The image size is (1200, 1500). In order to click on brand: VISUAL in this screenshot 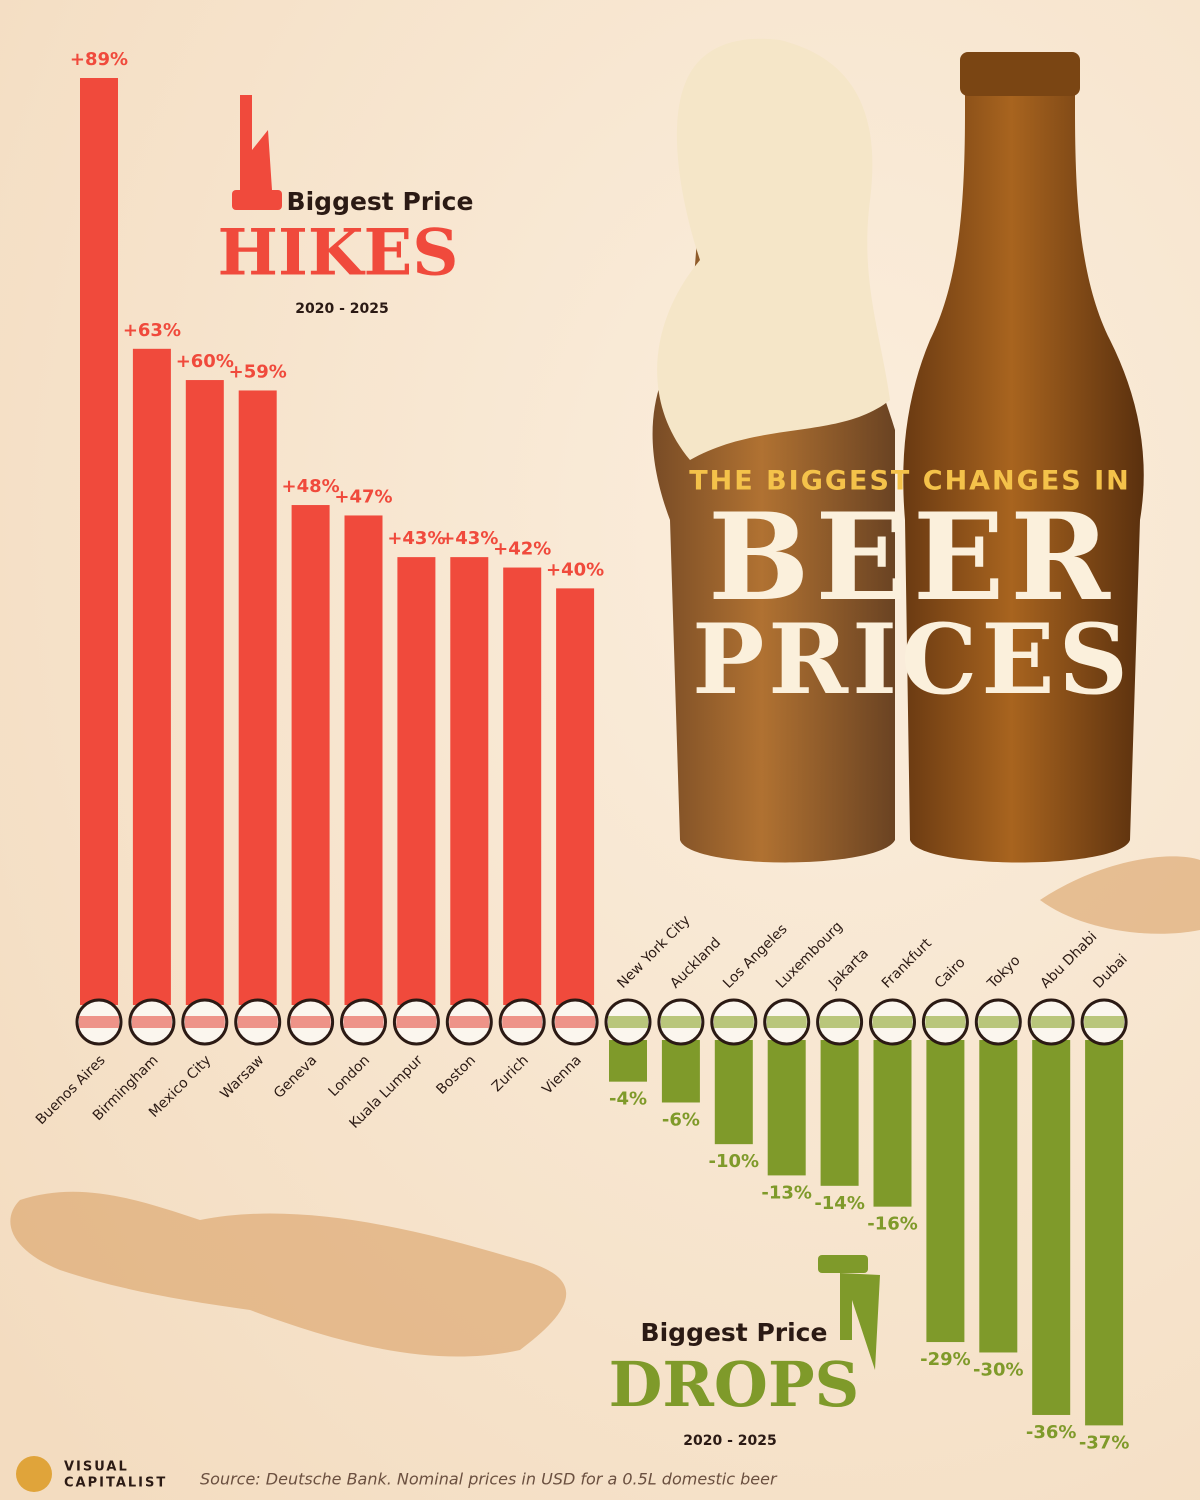, I will do `click(96, 1467)`.